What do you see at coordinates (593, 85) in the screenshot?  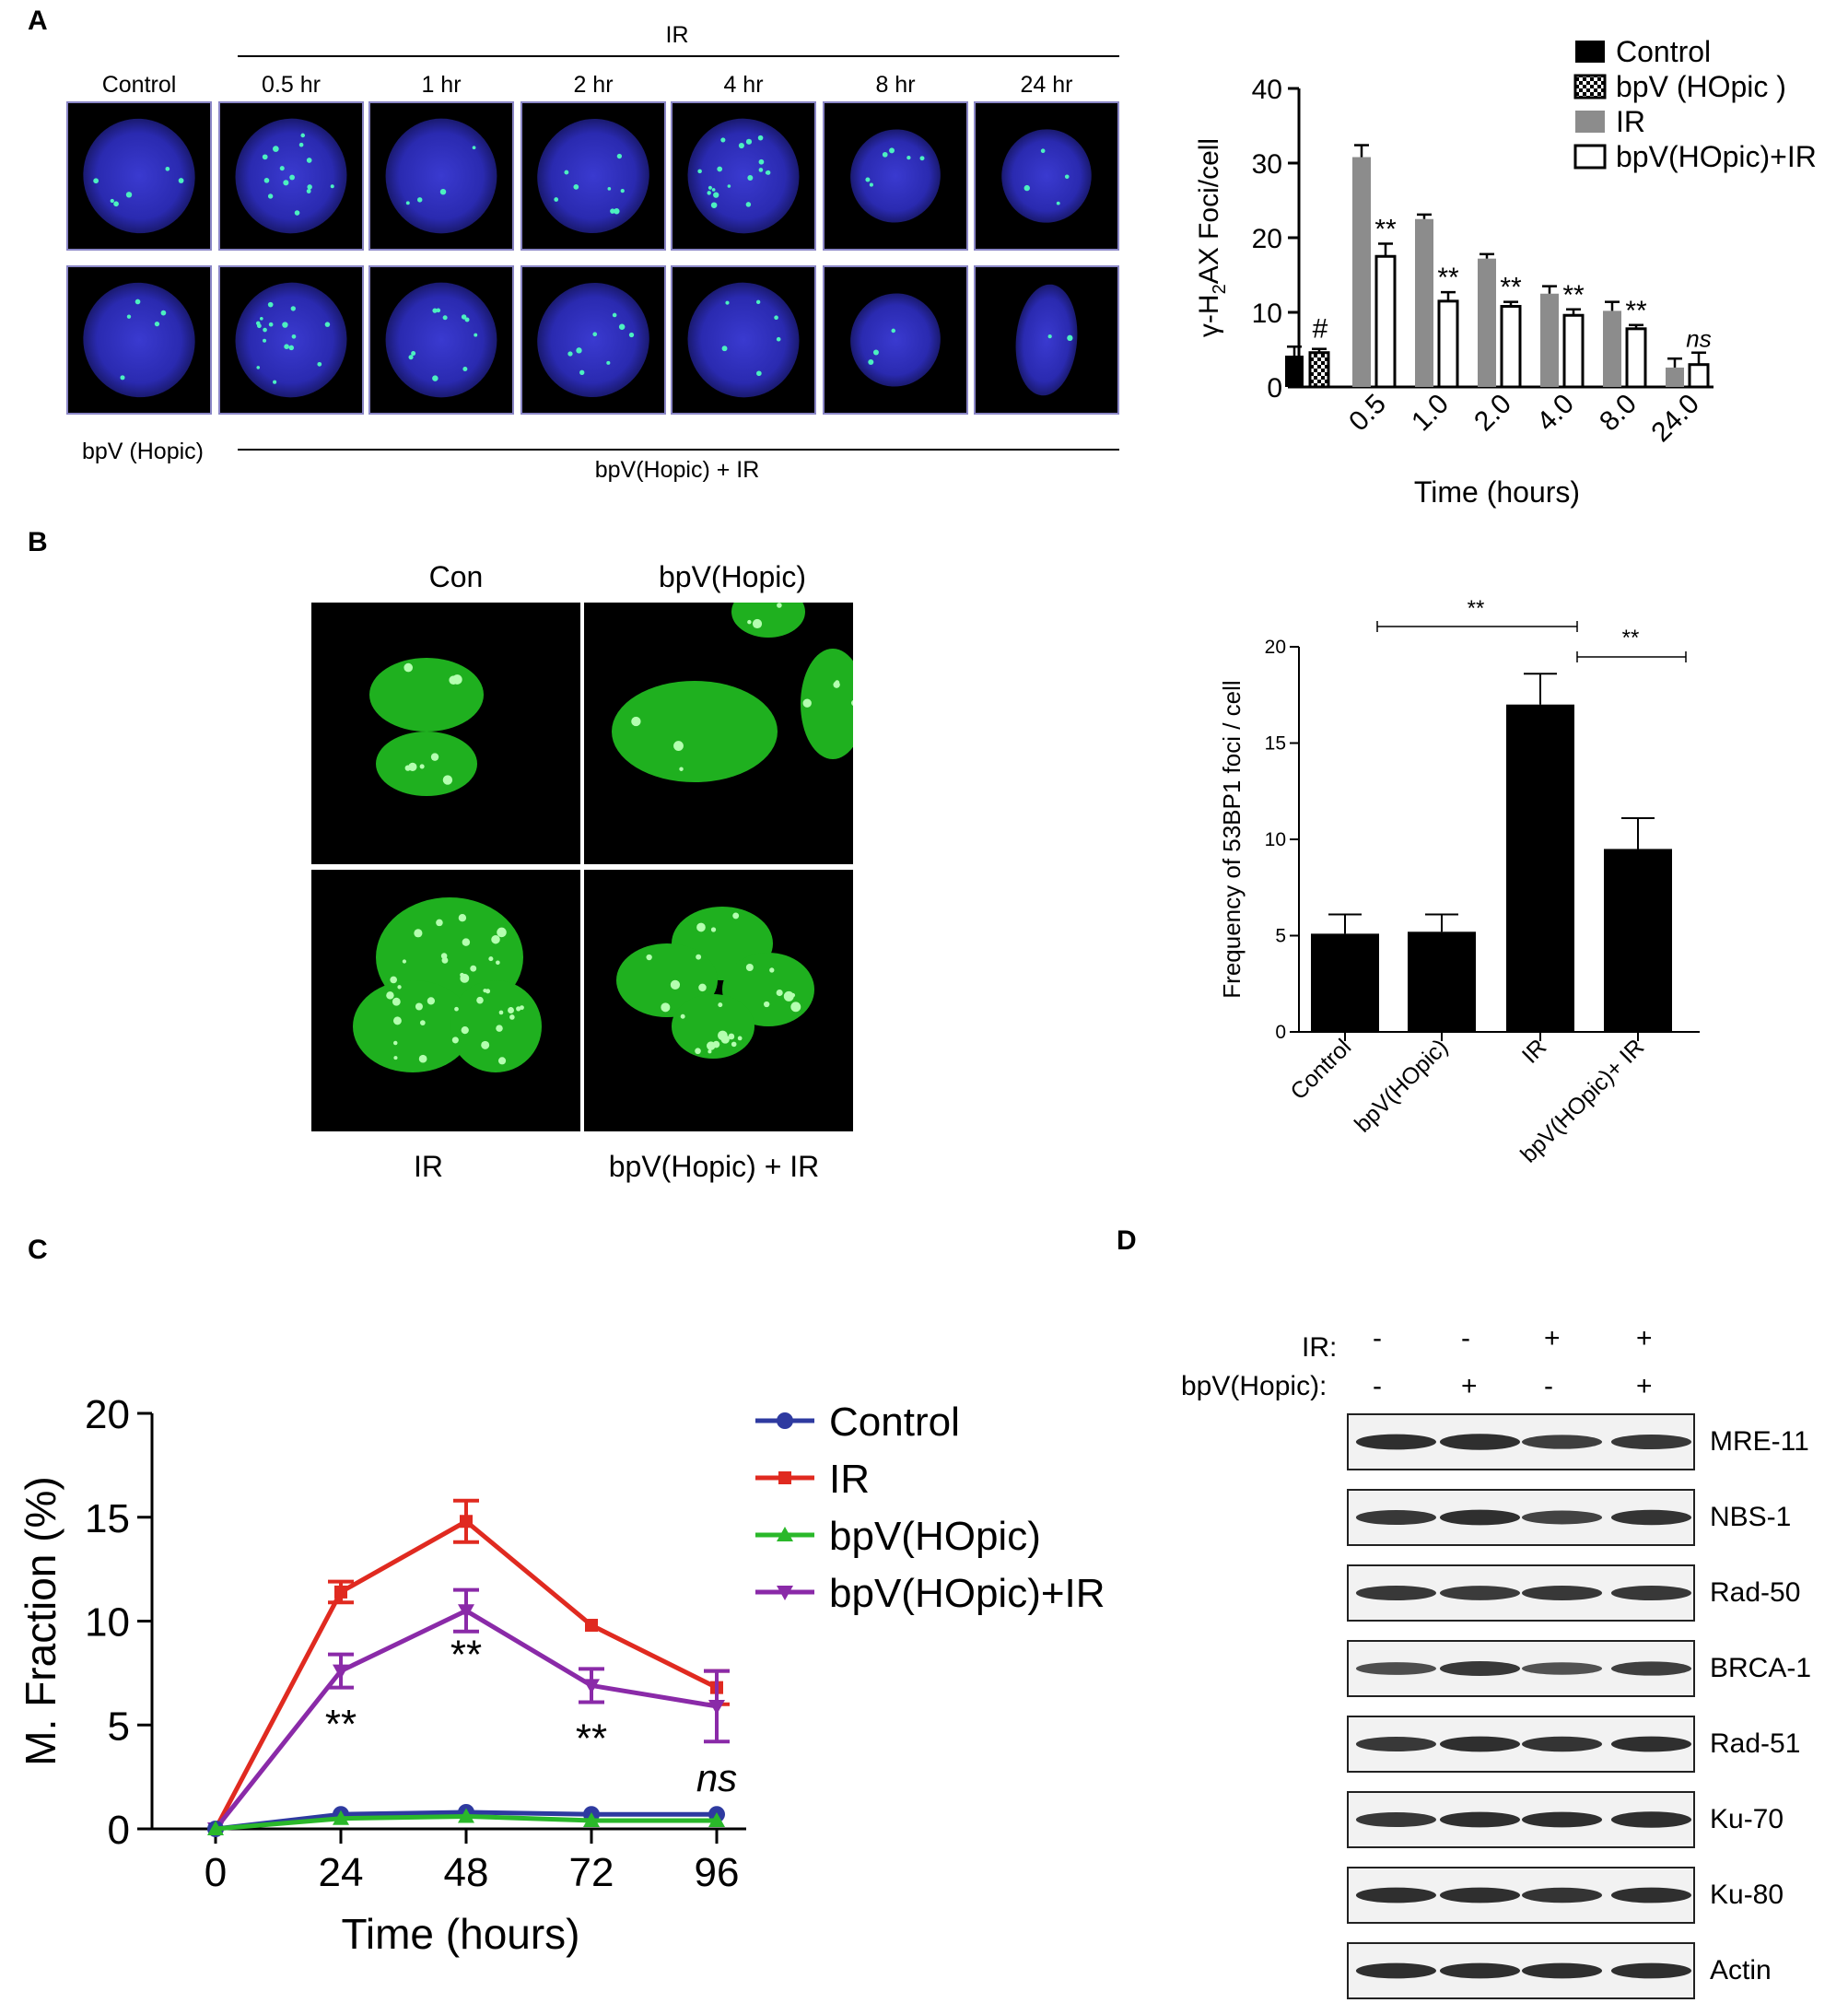 I see `micrograph-col-label: 2 hr` at bounding box center [593, 85].